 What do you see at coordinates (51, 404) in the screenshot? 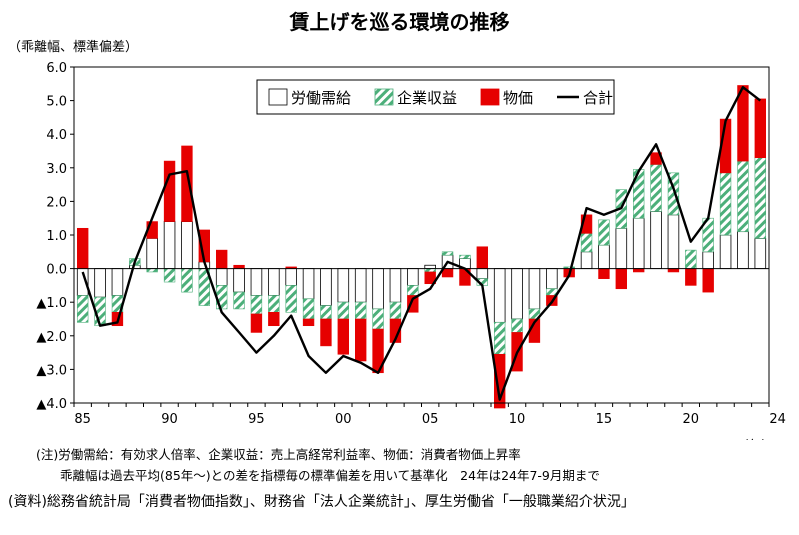
I see `y-tick-label: ▲4.0` at bounding box center [51, 404].